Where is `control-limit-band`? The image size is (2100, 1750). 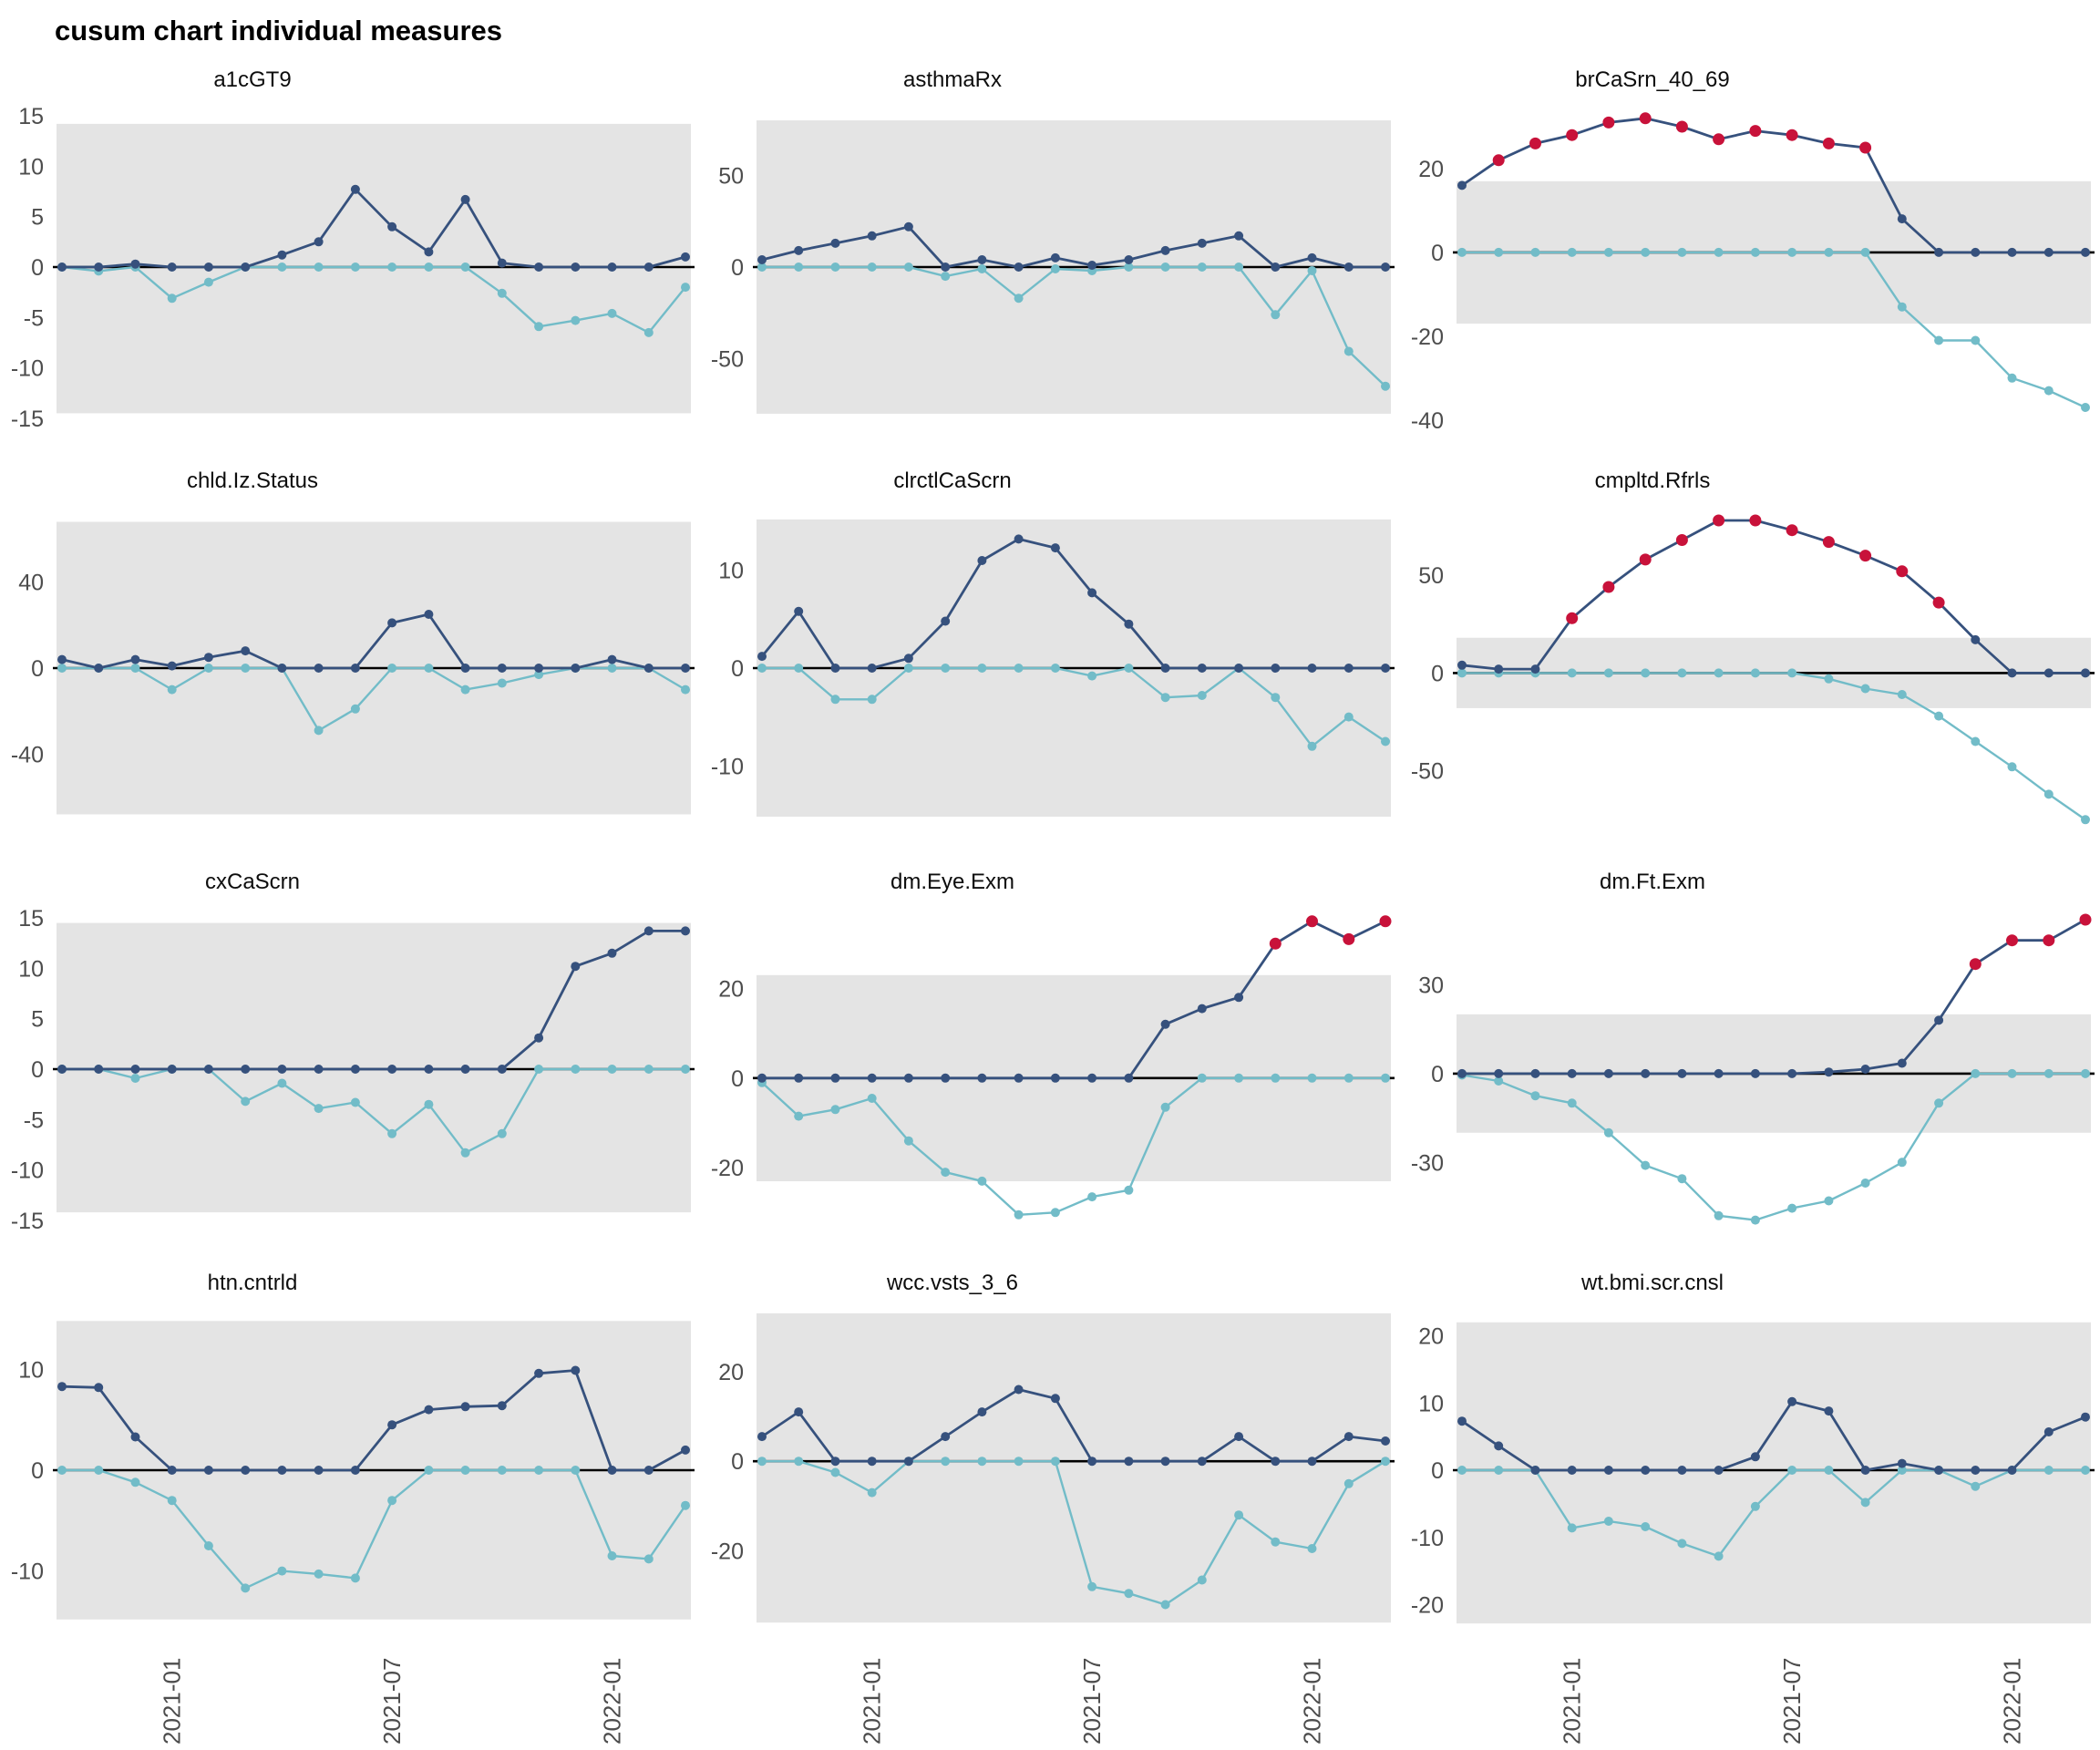
control-limit-band is located at coordinates (374, 269).